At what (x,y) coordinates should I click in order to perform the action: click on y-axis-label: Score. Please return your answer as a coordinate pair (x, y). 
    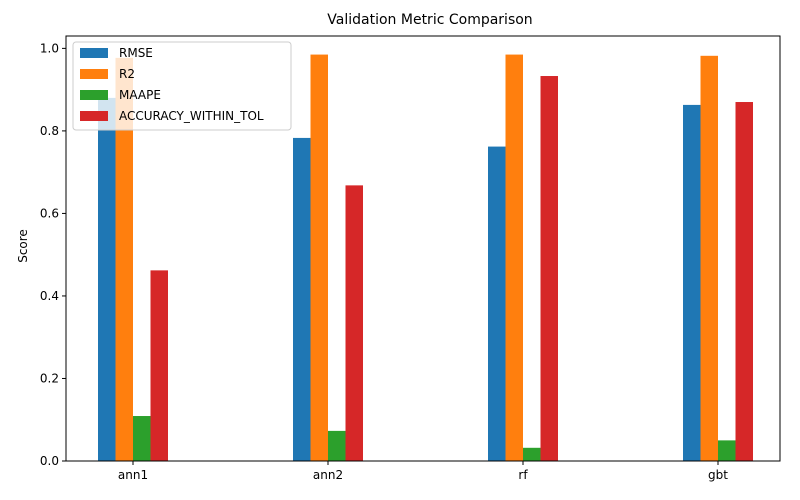
    Looking at the image, I should click on (23, 246).